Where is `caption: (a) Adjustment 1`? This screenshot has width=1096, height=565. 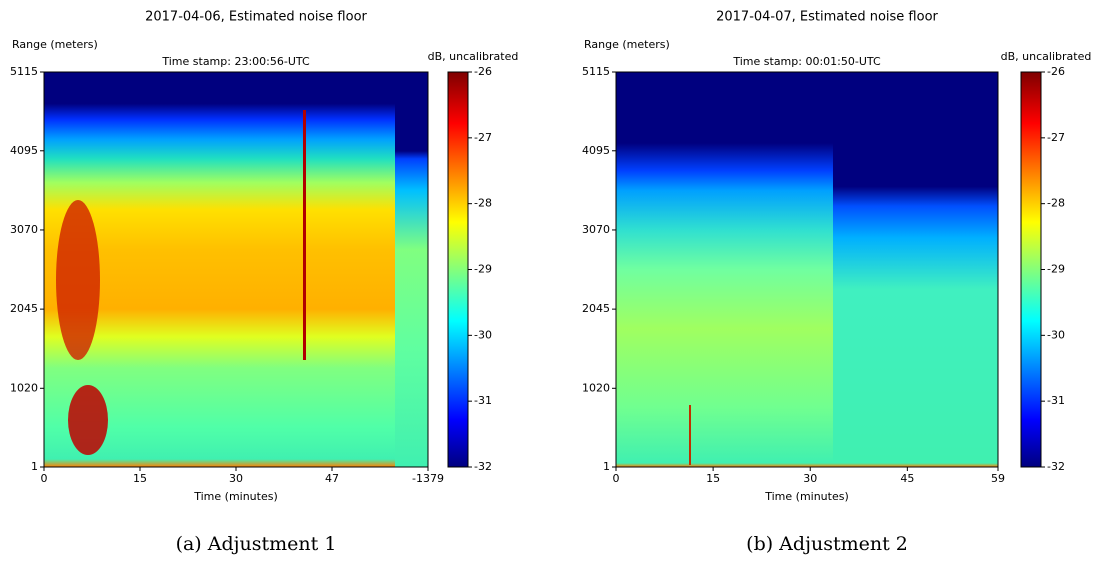
caption: (a) Adjustment 1 is located at coordinates (256, 544).